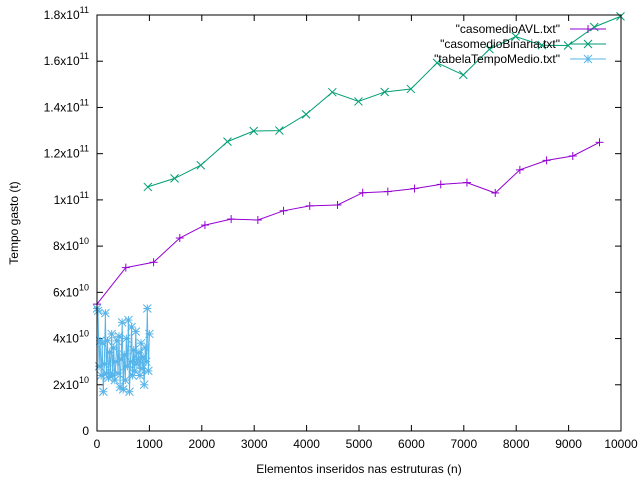 This screenshot has height=480, width=640. I want to click on x-tick-label: 6000, so click(411, 444).